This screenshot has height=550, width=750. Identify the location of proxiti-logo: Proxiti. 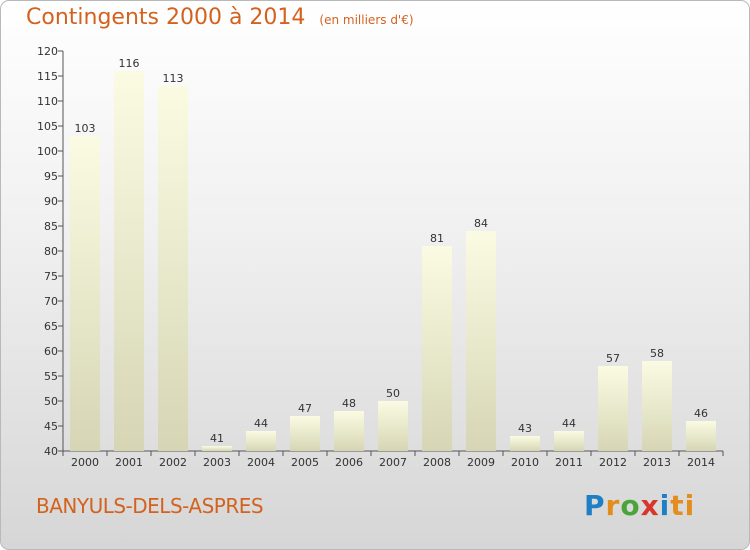
(639, 505).